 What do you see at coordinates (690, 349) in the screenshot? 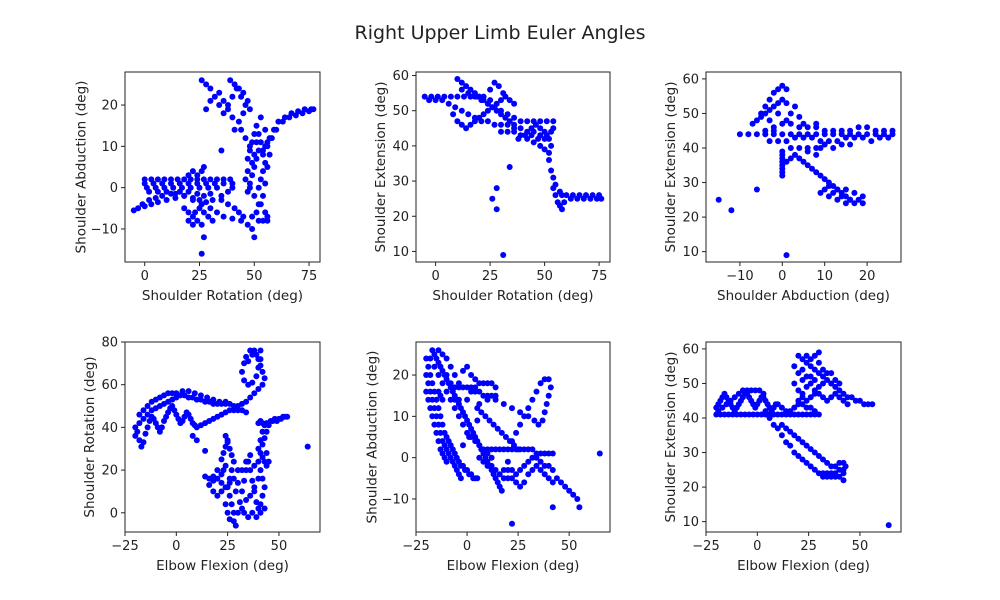
I see `y-tick-label: 60` at bounding box center [690, 349].